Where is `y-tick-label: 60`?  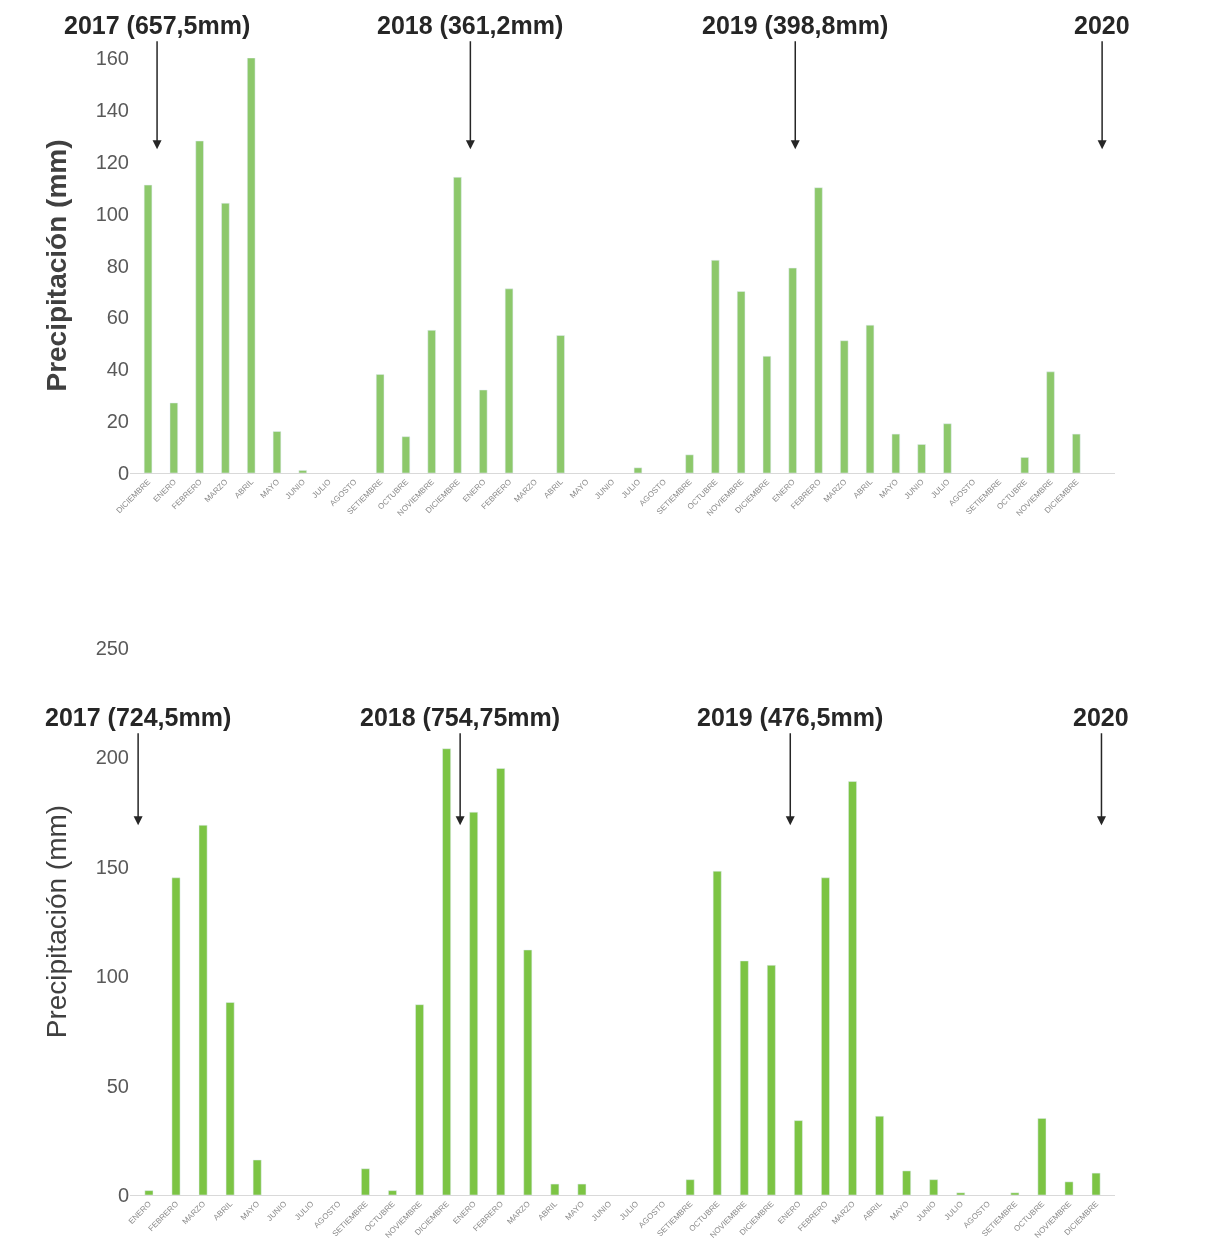
y-tick-label: 60 is located at coordinates (117, 317).